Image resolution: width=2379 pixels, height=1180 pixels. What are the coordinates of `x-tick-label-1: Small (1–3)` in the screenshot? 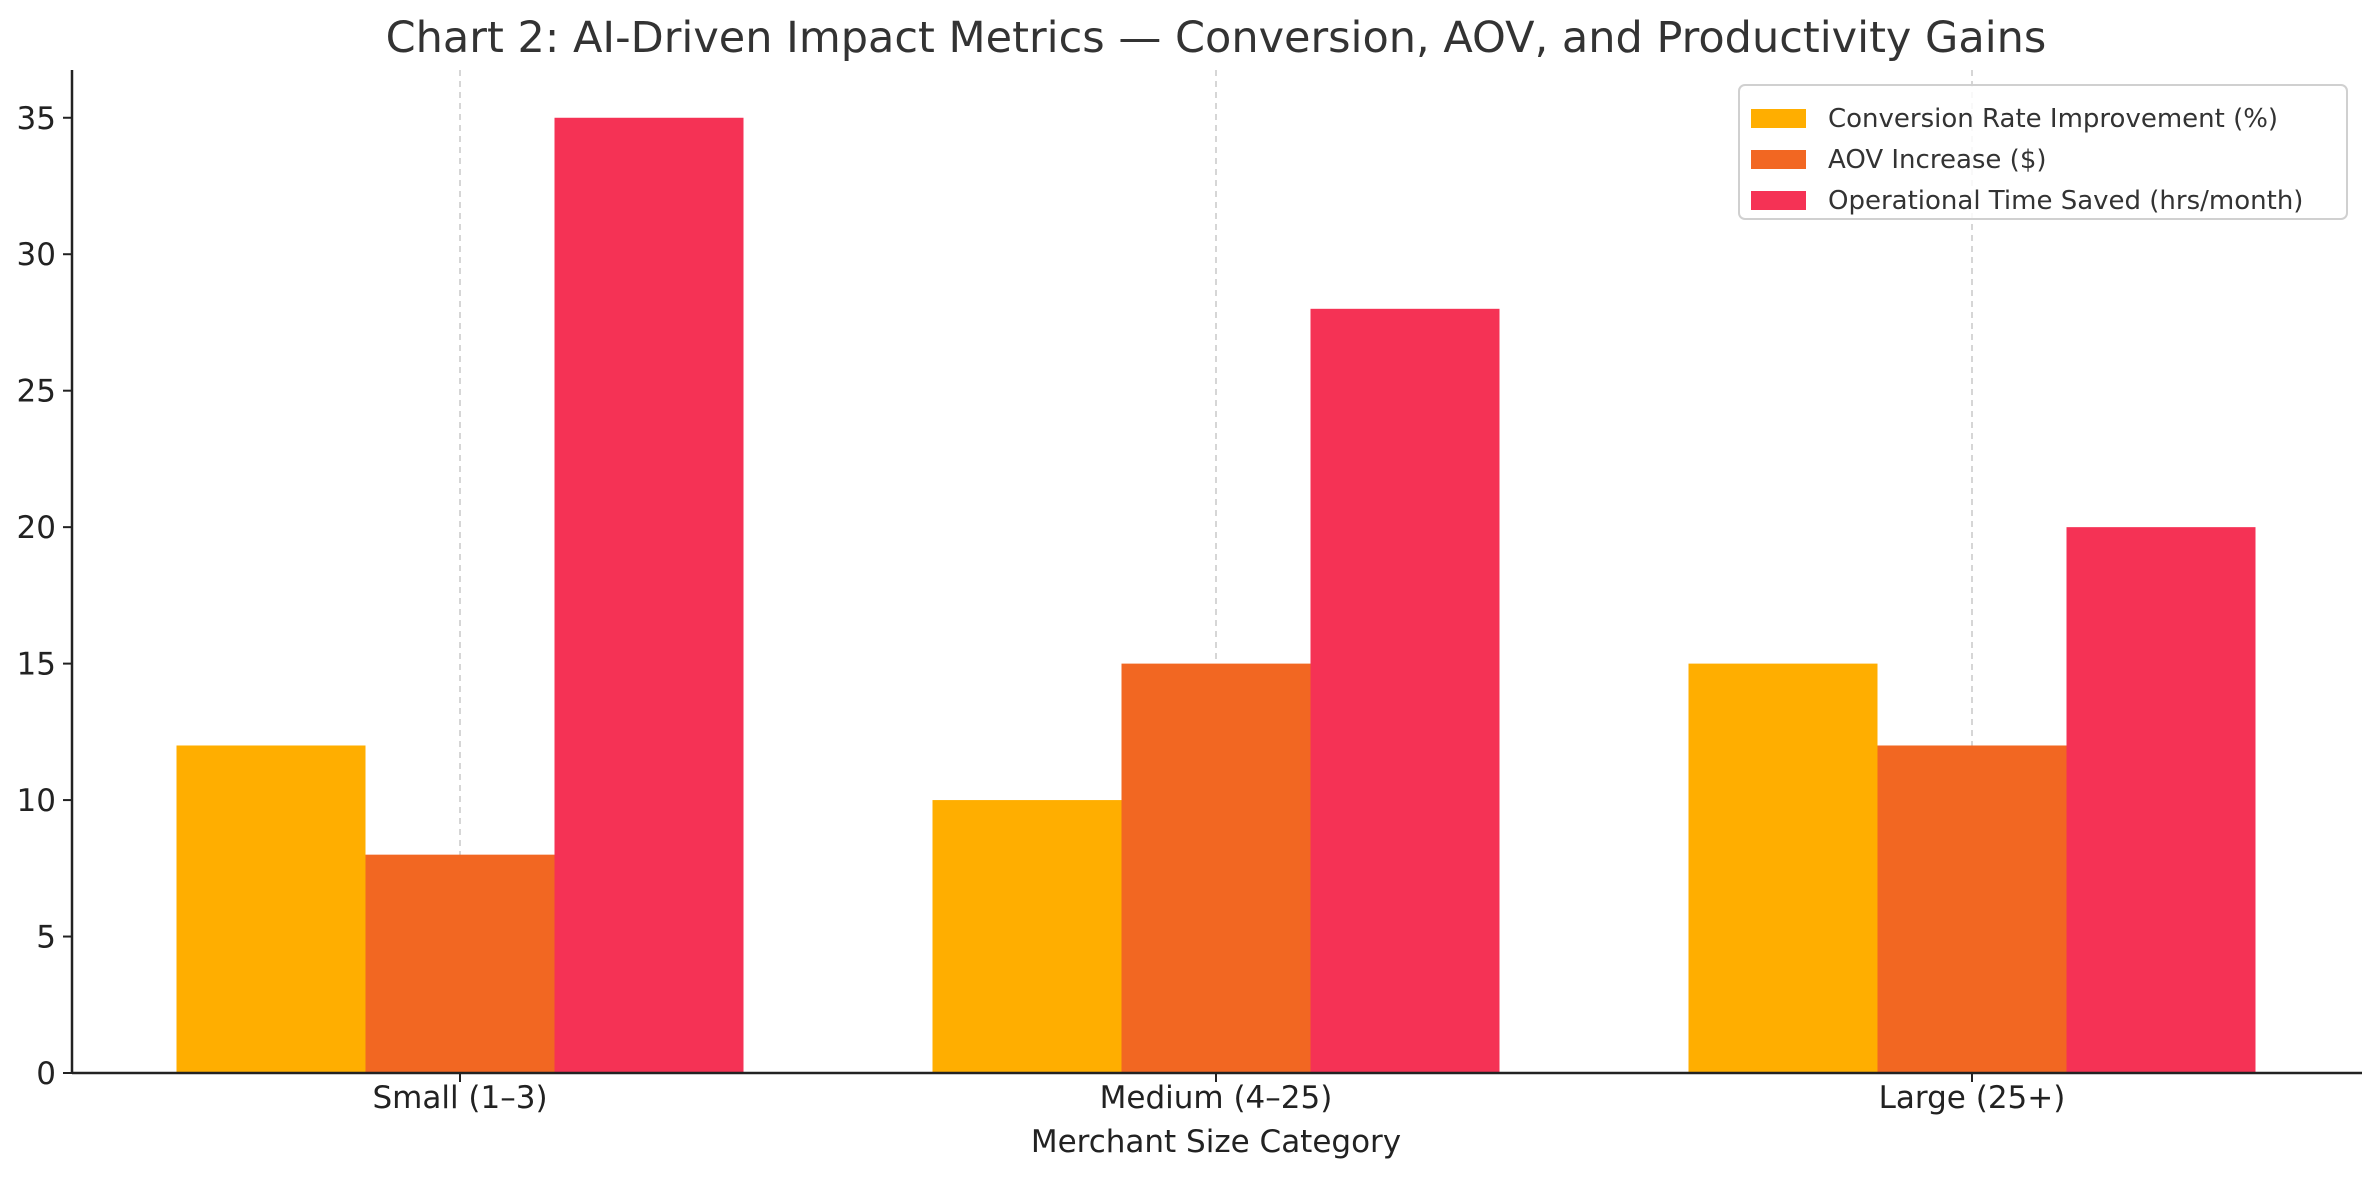 It's located at (459, 1098).